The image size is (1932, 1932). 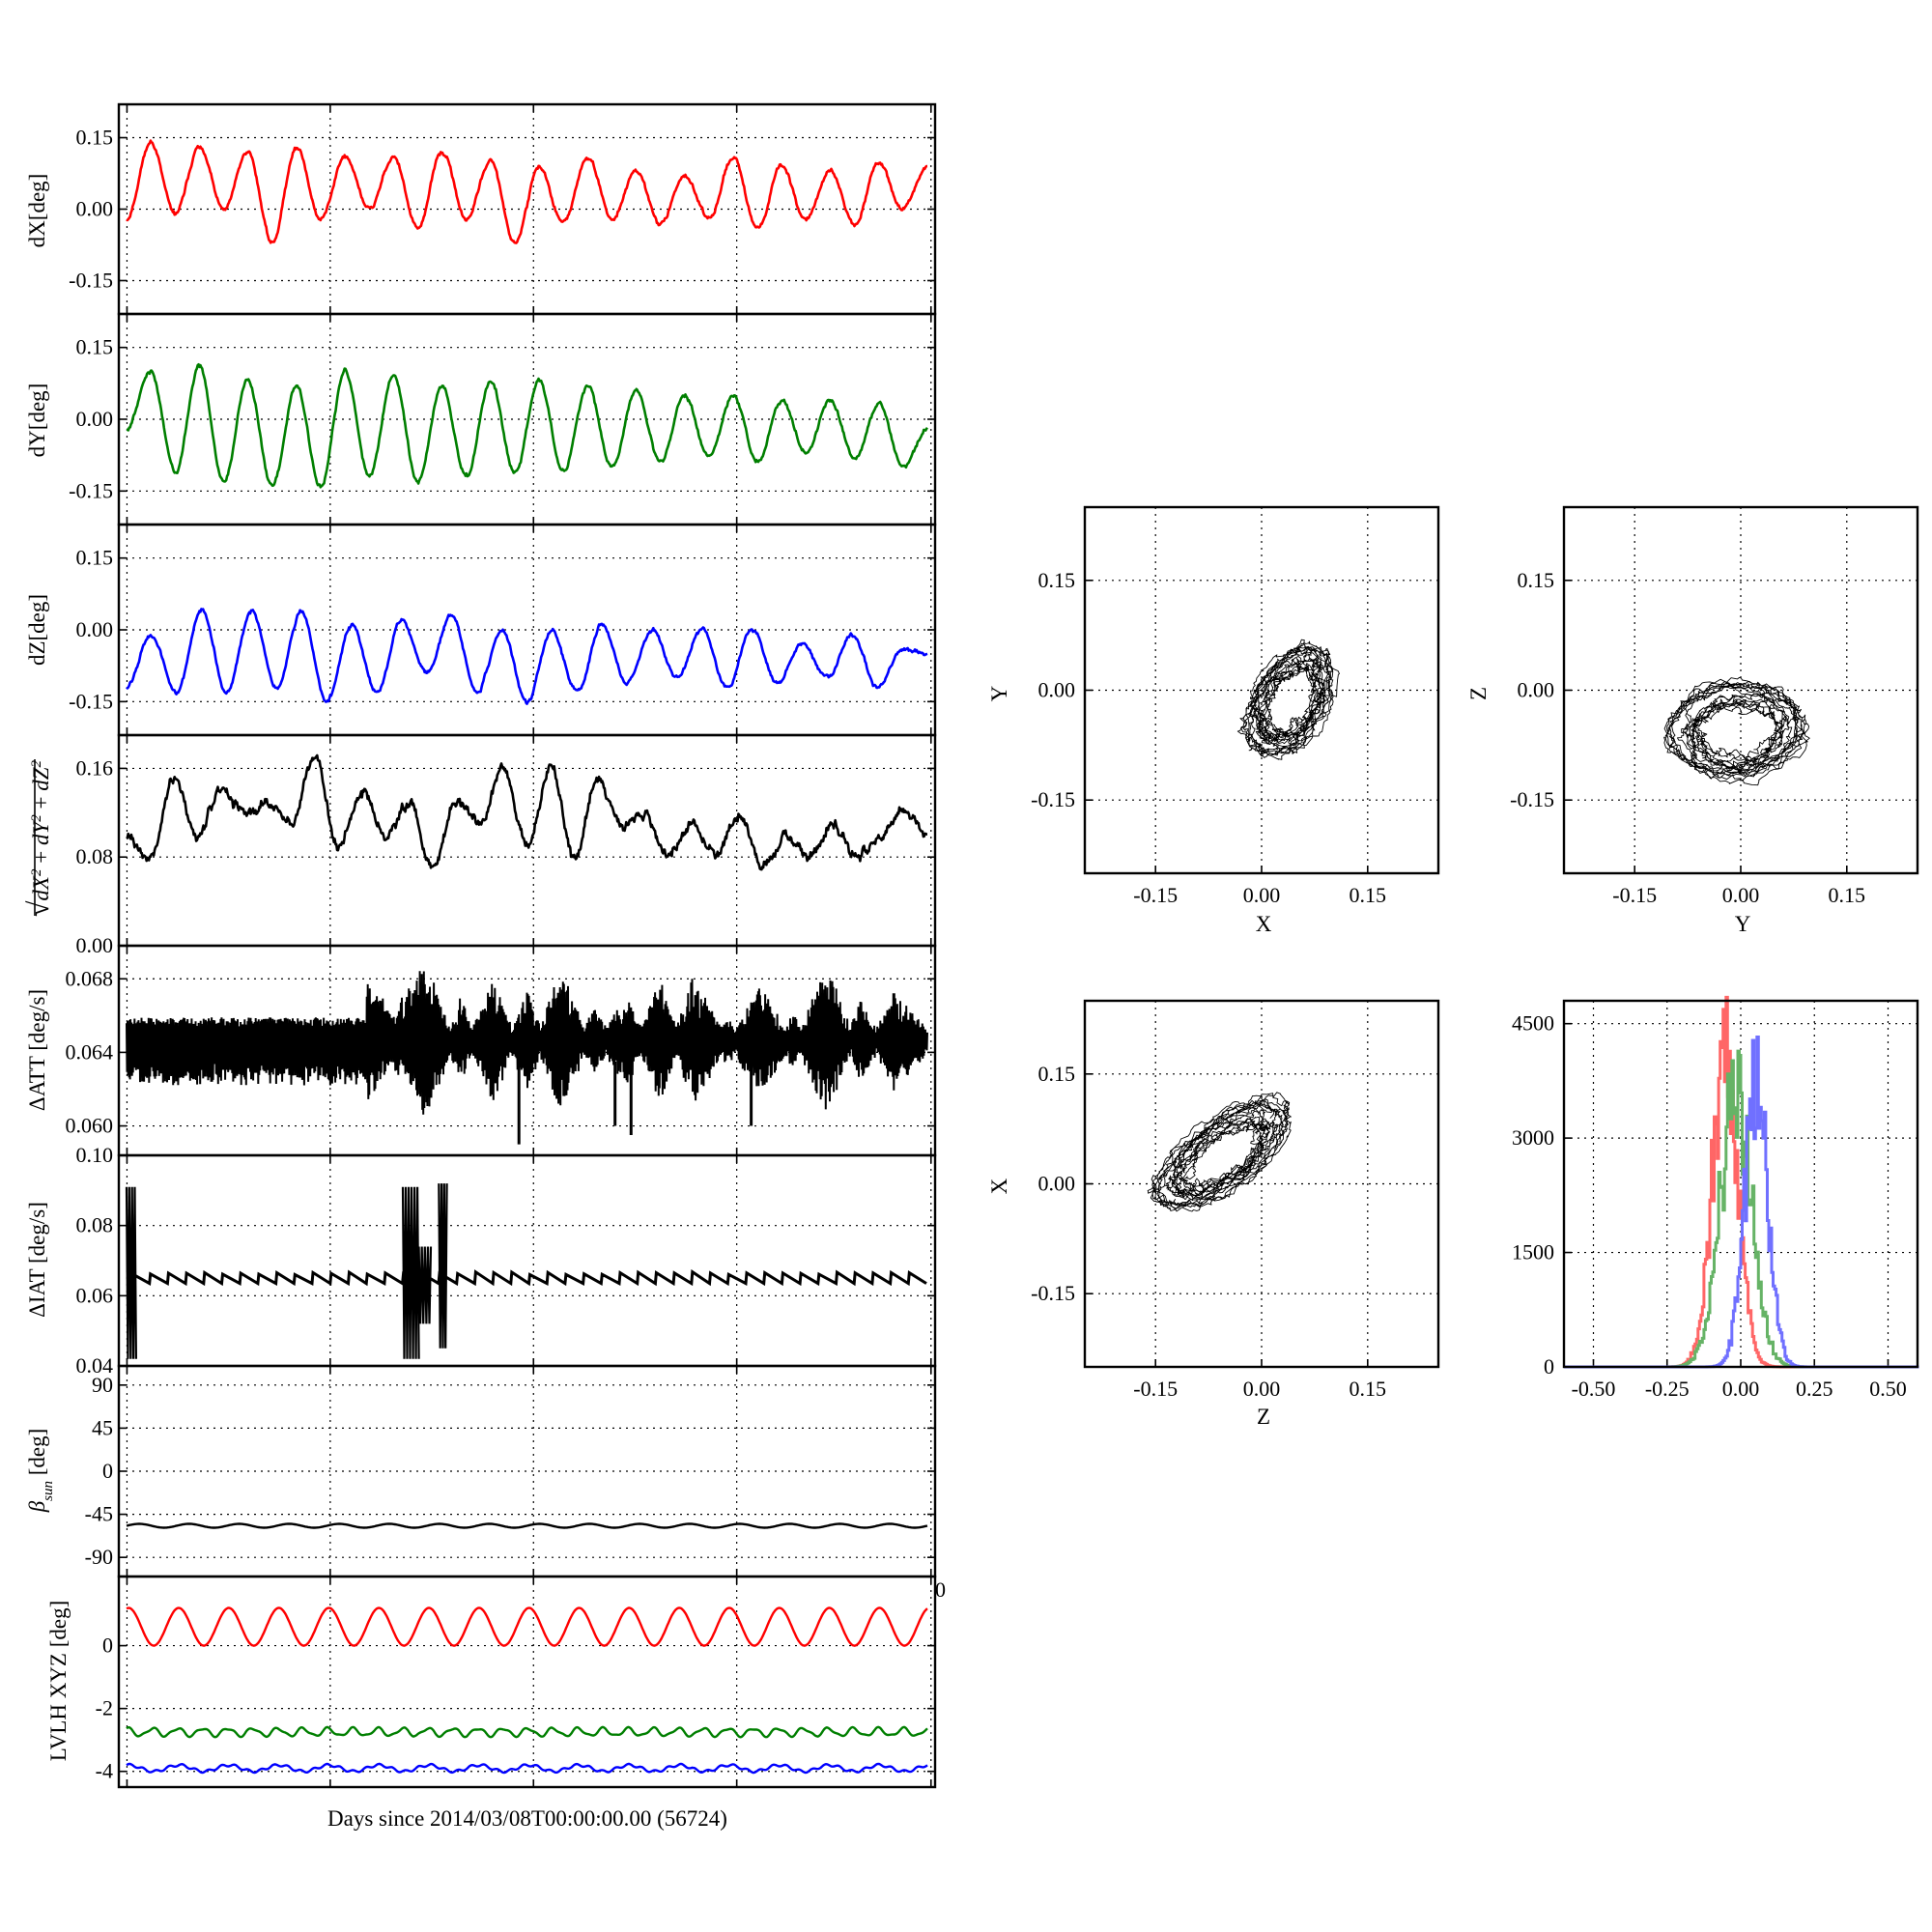 What do you see at coordinates (104, 1771) in the screenshot?
I see `lvlh-ytick-label-2: -4` at bounding box center [104, 1771].